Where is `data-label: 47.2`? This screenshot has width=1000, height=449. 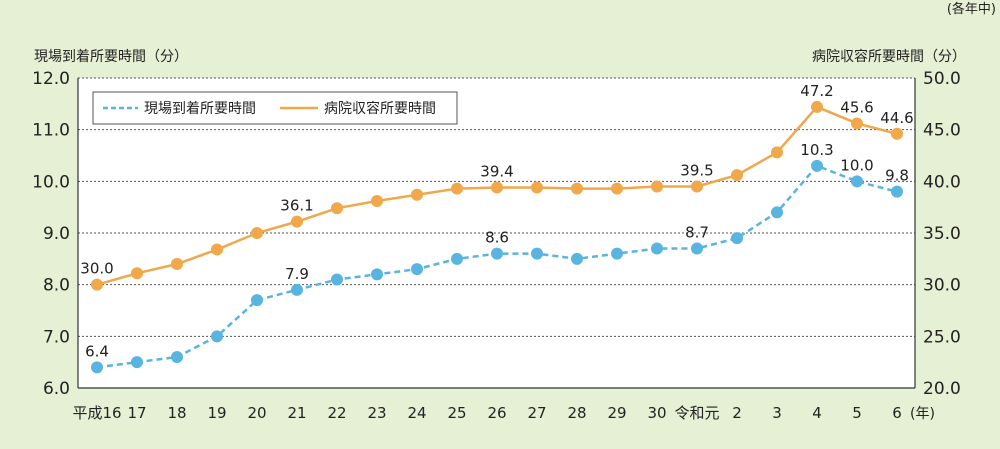 data-label: 47.2 is located at coordinates (816, 91).